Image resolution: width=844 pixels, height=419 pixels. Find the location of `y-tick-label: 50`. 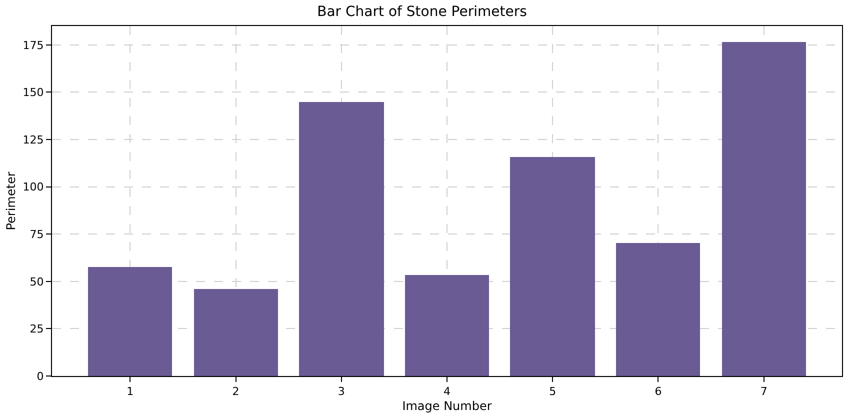

y-tick-label: 50 is located at coordinates (37, 281).